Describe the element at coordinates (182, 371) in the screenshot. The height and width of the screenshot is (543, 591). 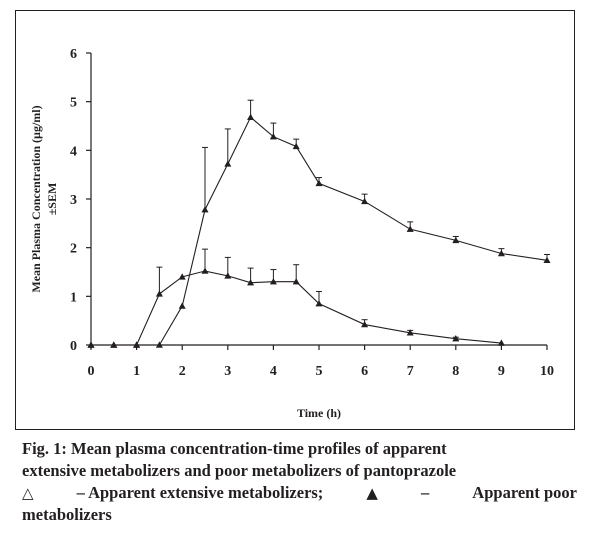
I see `x-tick-label: 2` at that location.